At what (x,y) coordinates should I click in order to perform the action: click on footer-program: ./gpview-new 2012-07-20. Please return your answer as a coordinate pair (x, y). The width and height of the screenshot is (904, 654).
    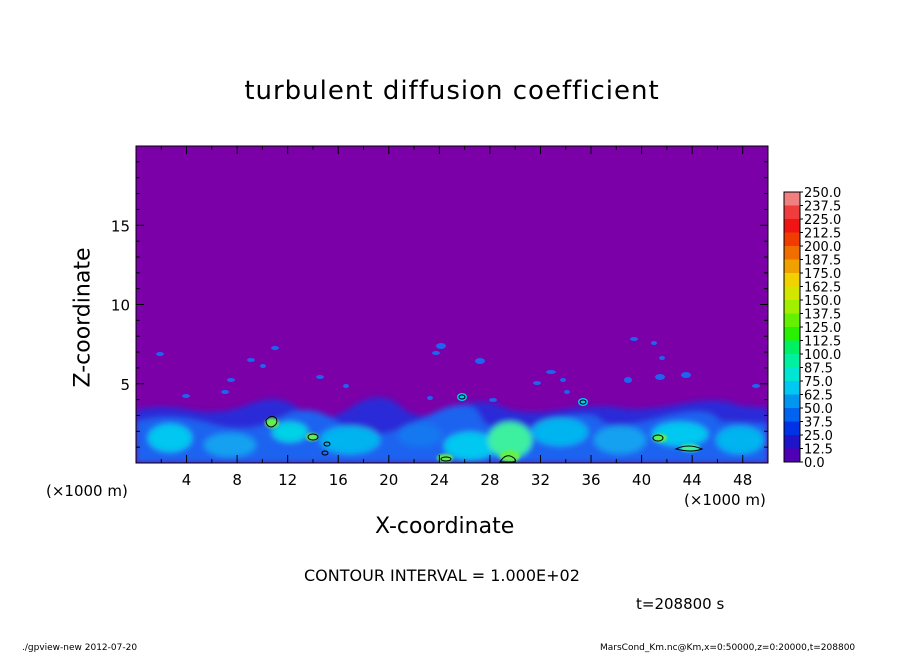
    Looking at the image, I should click on (80, 648).